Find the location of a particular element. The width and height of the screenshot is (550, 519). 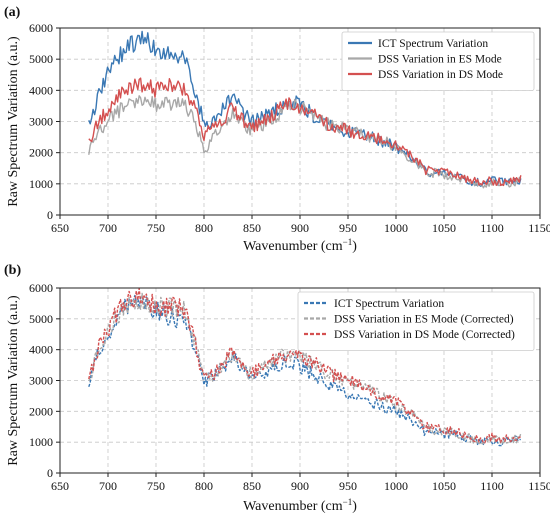

legend-entry-label: DSS Variation in ES Mode is located at coordinates (440, 60).